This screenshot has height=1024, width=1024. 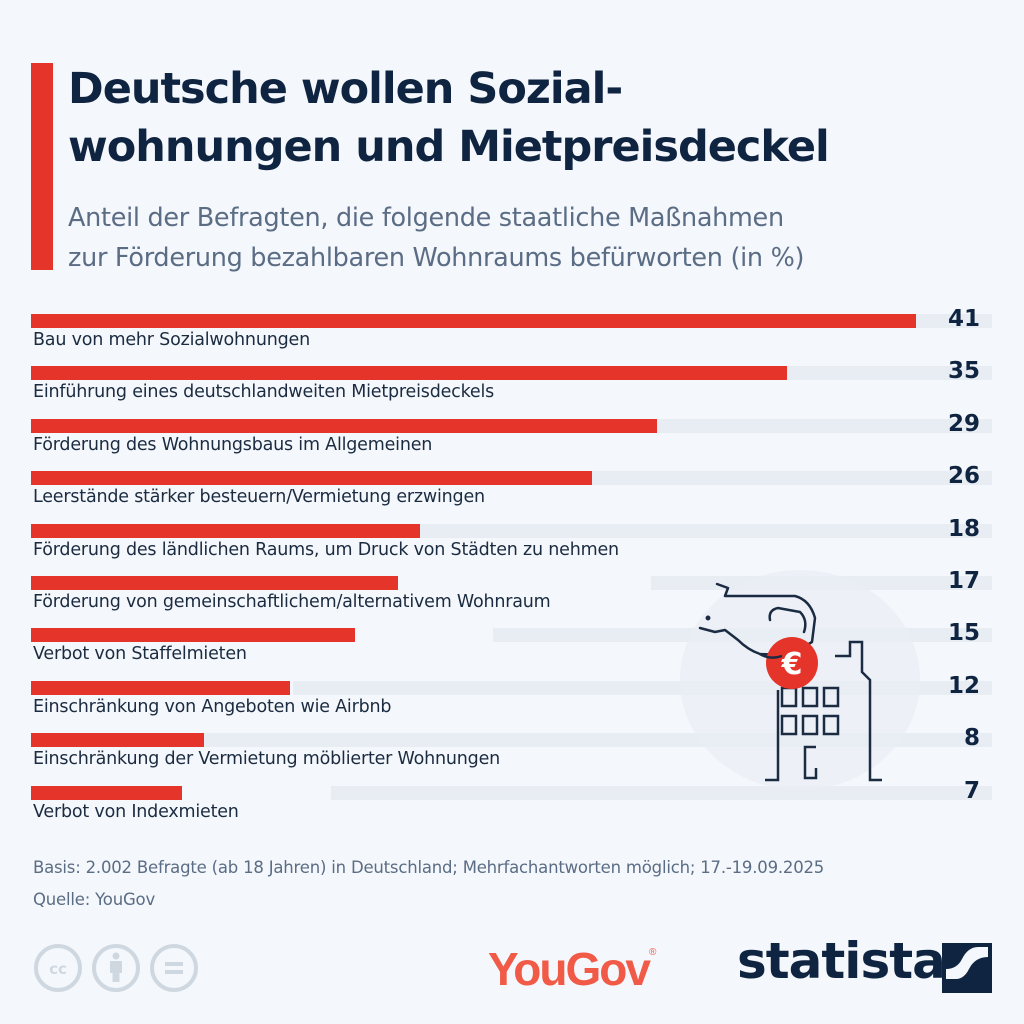 I want to click on title-line-1: Deutsche wollen Sozial-, so click(x=345, y=89).